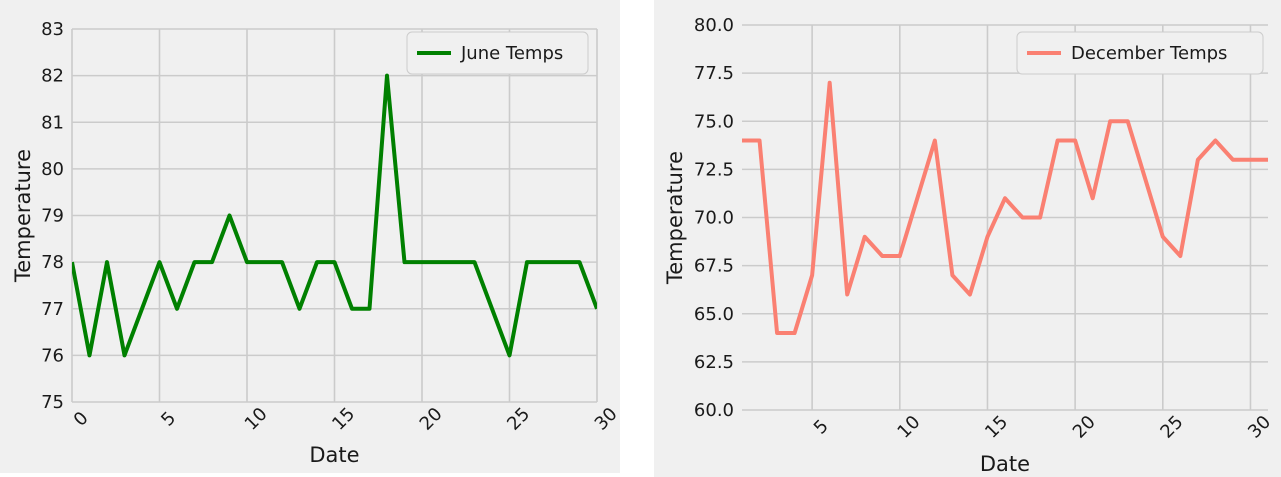  Describe the element at coordinates (23, 216) in the screenshot. I see `june-y-axis-label: Temperature` at that location.